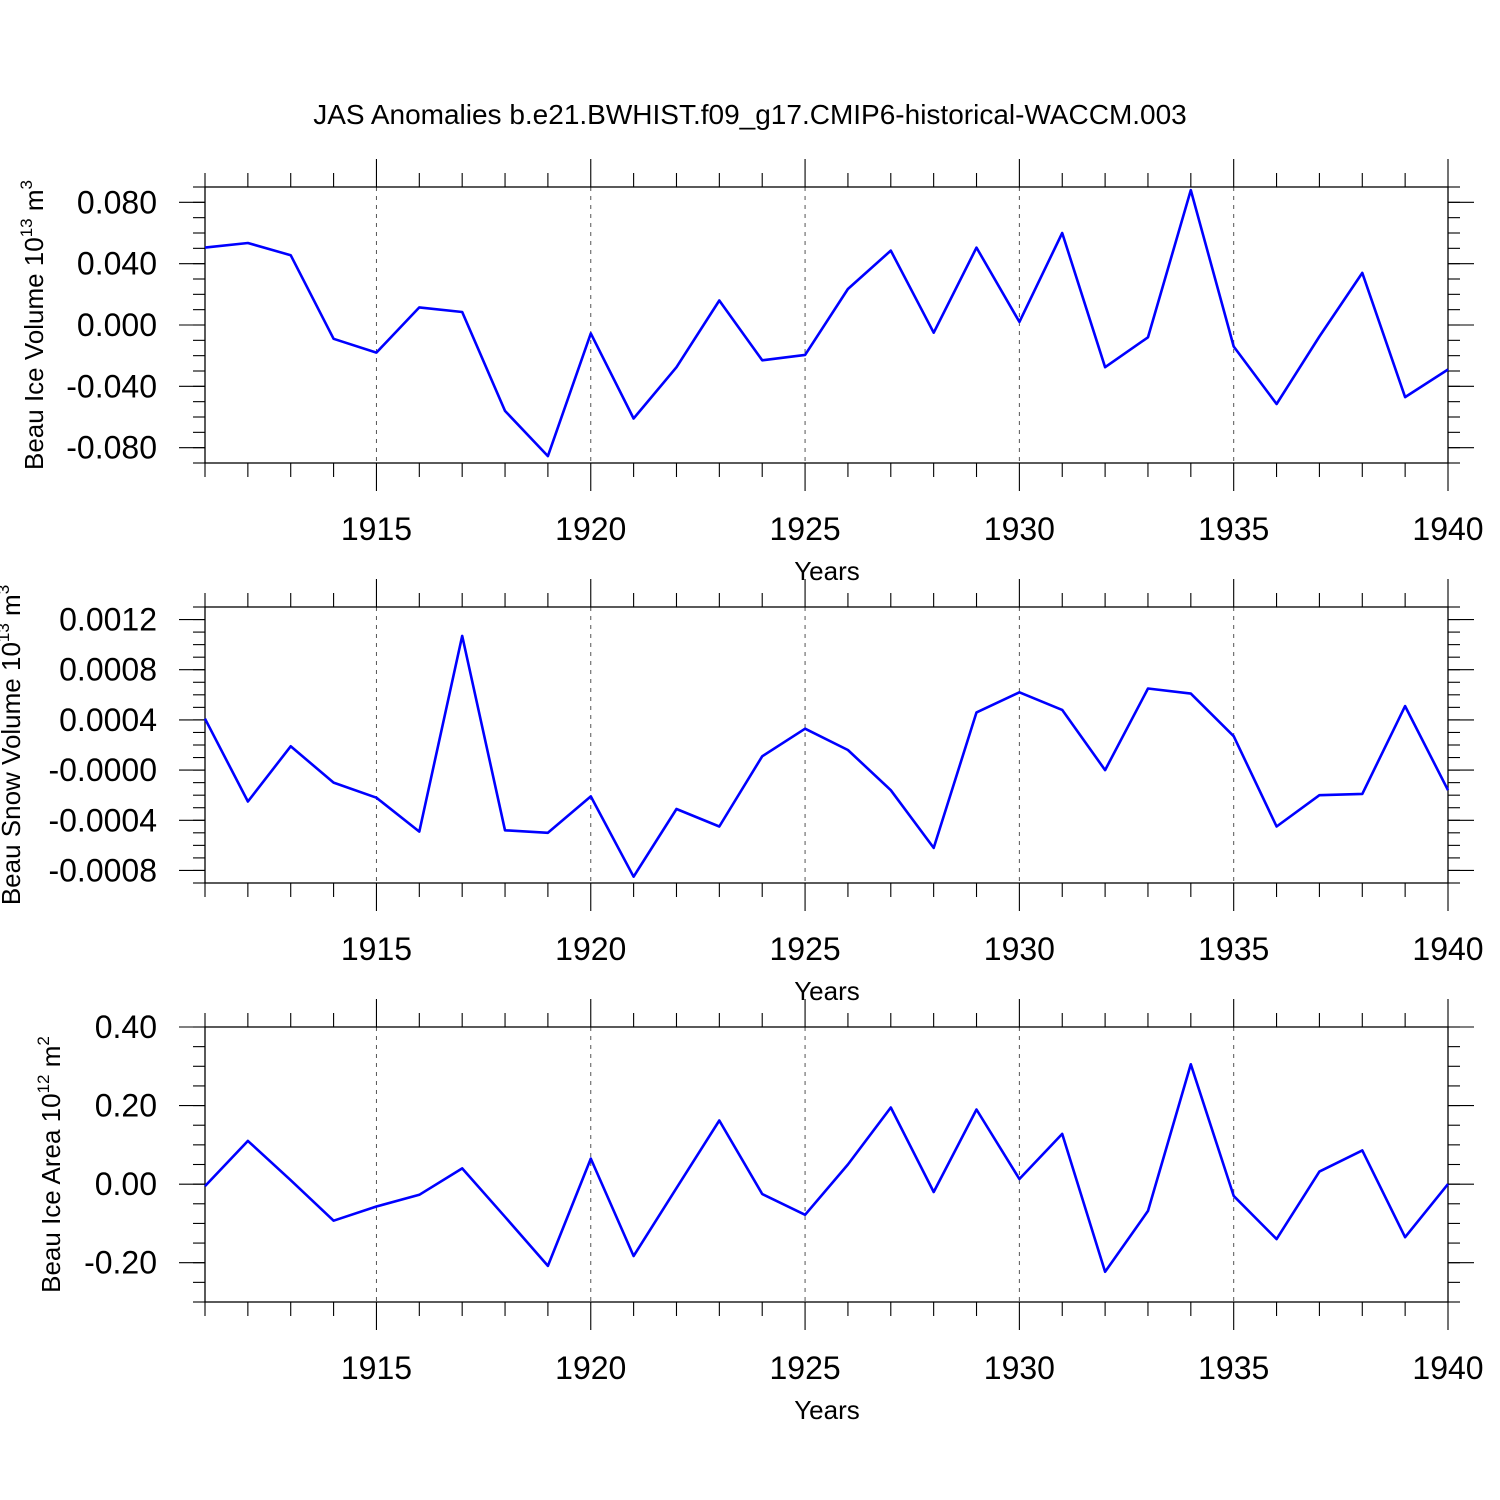 This screenshot has width=1500, height=1500. What do you see at coordinates (33, 325) in the screenshot?
I see `y-axis-label: Beau Ice Volume 1013 m3` at bounding box center [33, 325].